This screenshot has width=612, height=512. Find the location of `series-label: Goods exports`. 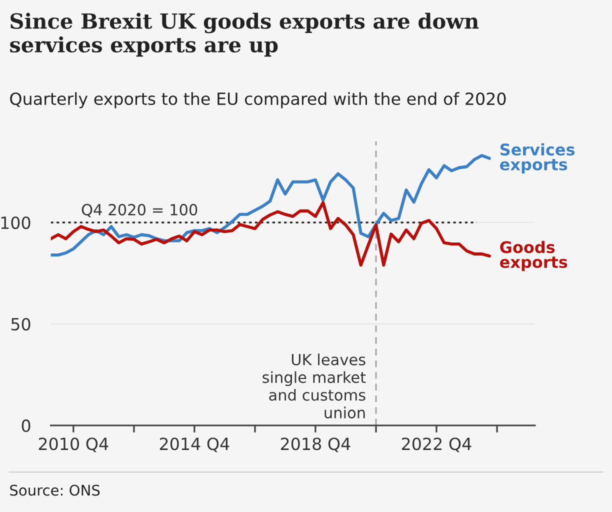

series-label: Goods exports is located at coordinates (534, 256).